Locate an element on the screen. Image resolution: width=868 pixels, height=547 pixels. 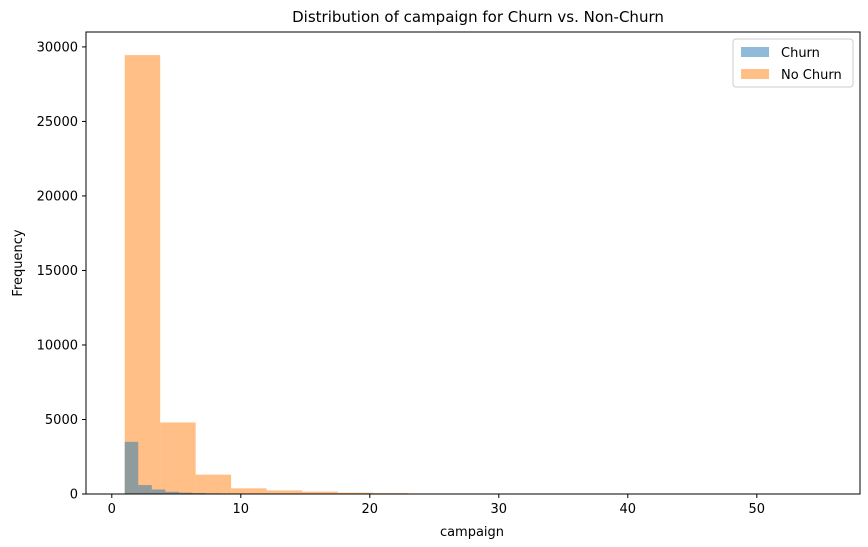
x-tick-label: 0 is located at coordinates (112, 509).